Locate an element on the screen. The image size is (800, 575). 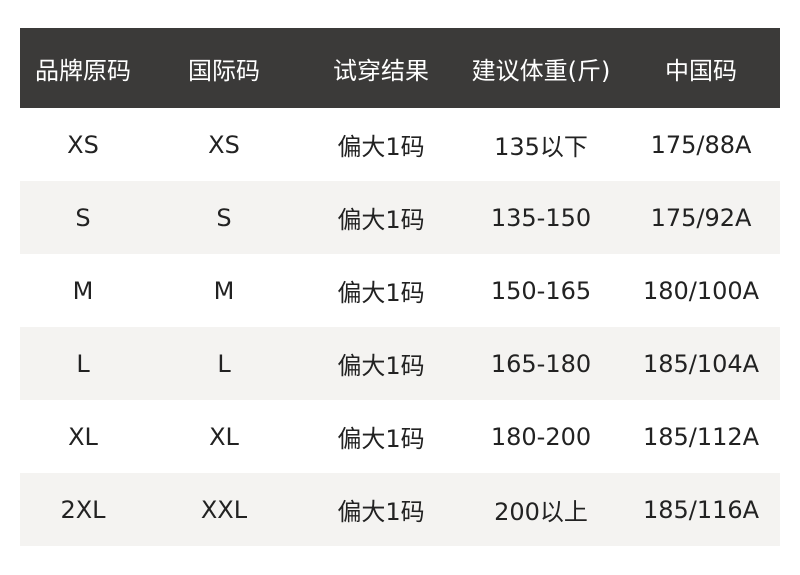
table-row: L L 偏大1码 165-180 185/104A is located at coordinates (400, 363).